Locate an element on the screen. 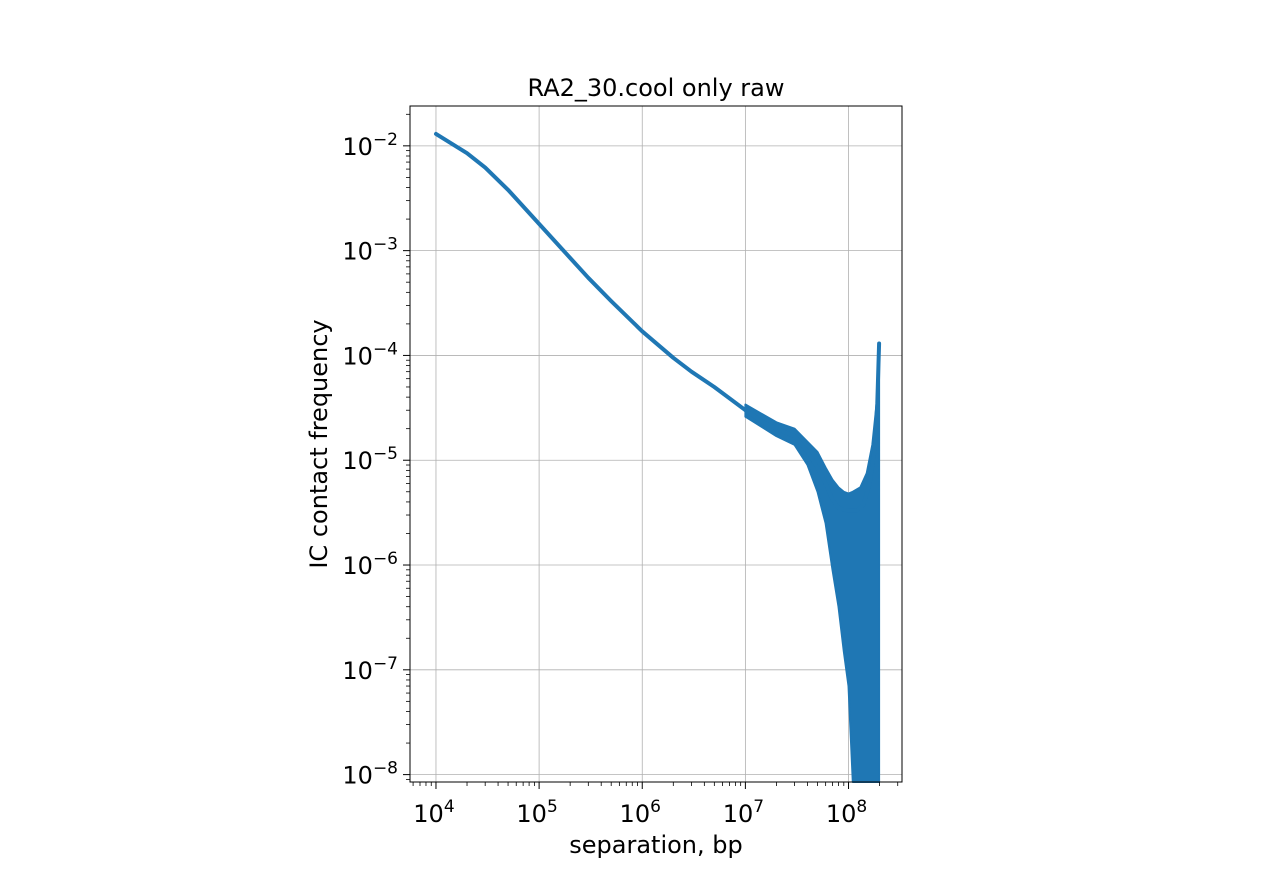  chart-title: RA2_30.cool only raw is located at coordinates (655, 88).